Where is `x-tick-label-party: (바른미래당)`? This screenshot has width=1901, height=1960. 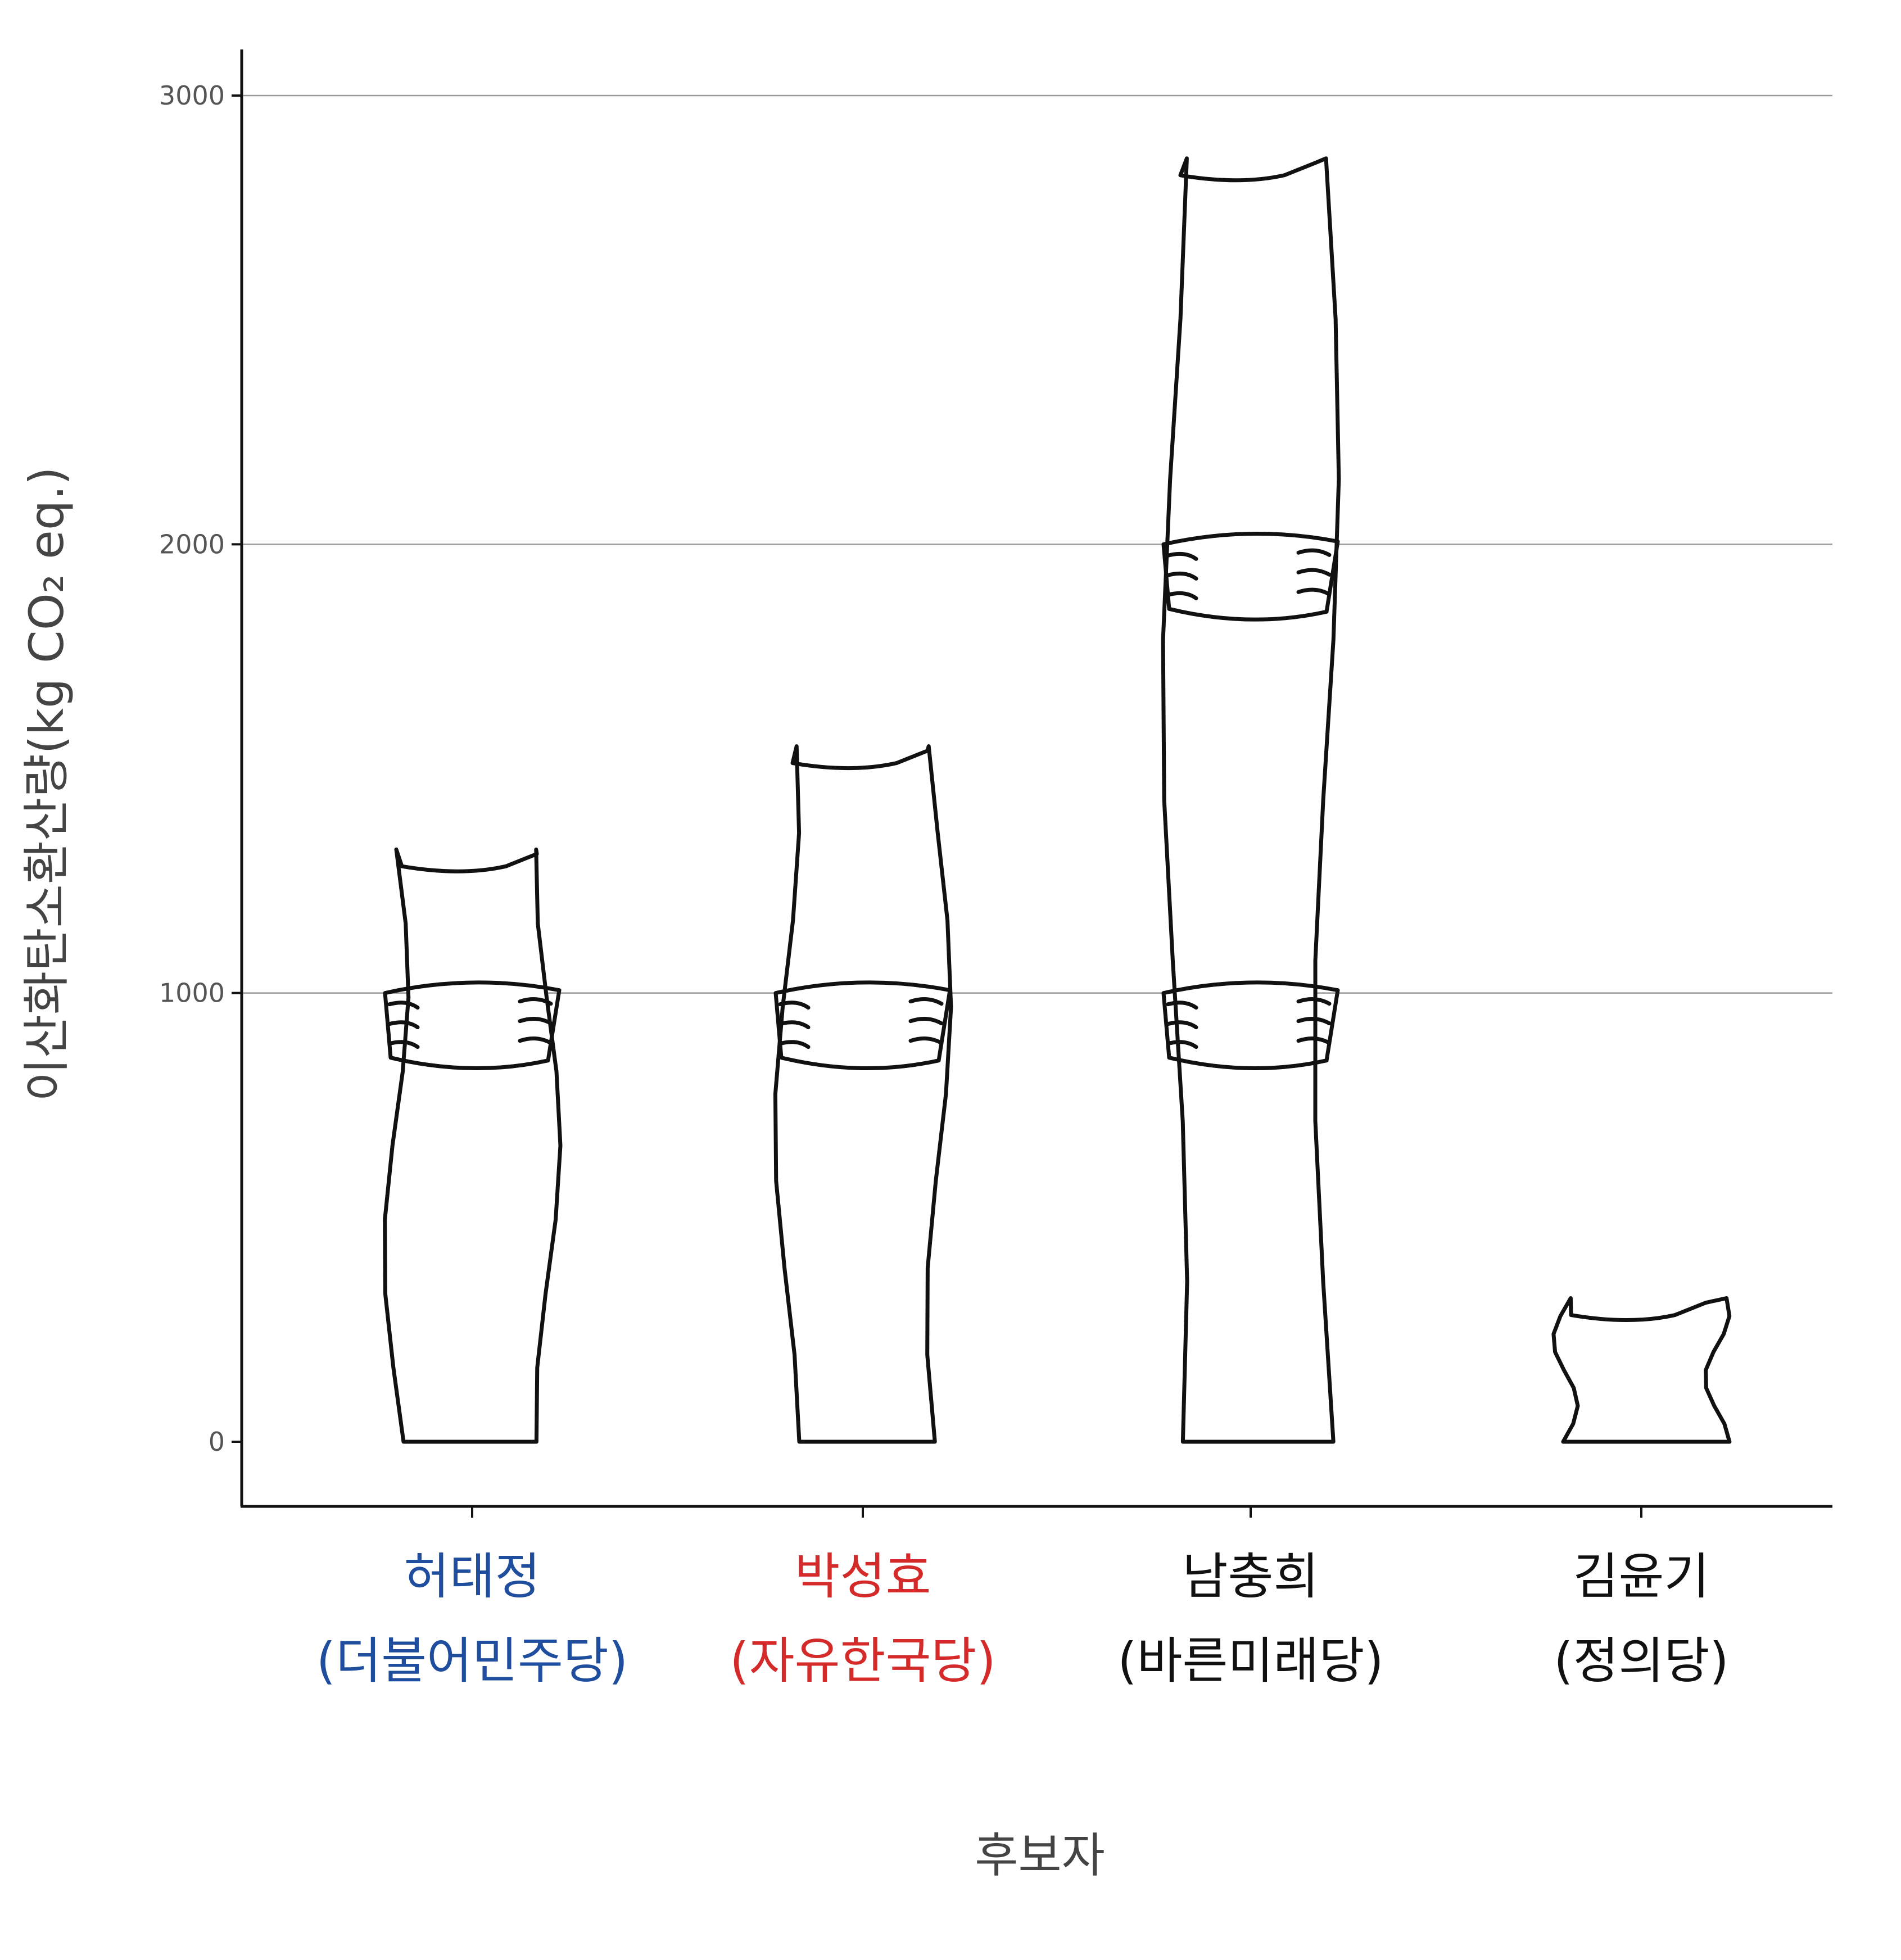
x-tick-label-party: (바른미래당) is located at coordinates (1250, 1661).